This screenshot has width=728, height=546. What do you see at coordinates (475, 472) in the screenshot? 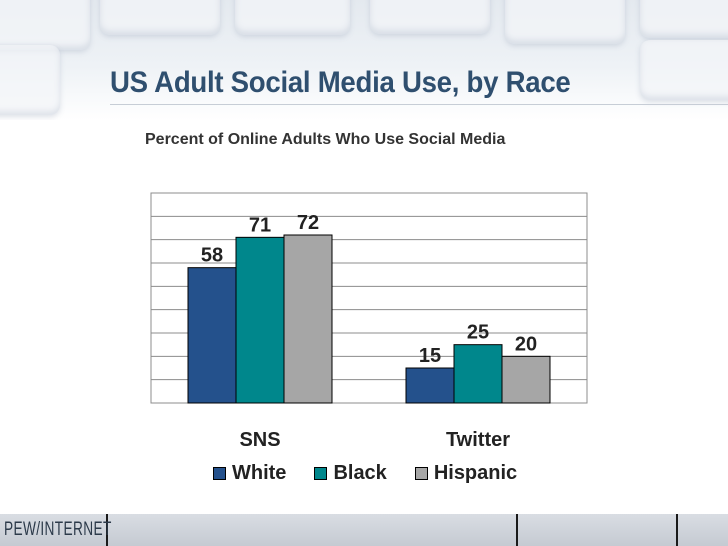
I see `legend-label-hispanic: Hispanic` at bounding box center [475, 472].